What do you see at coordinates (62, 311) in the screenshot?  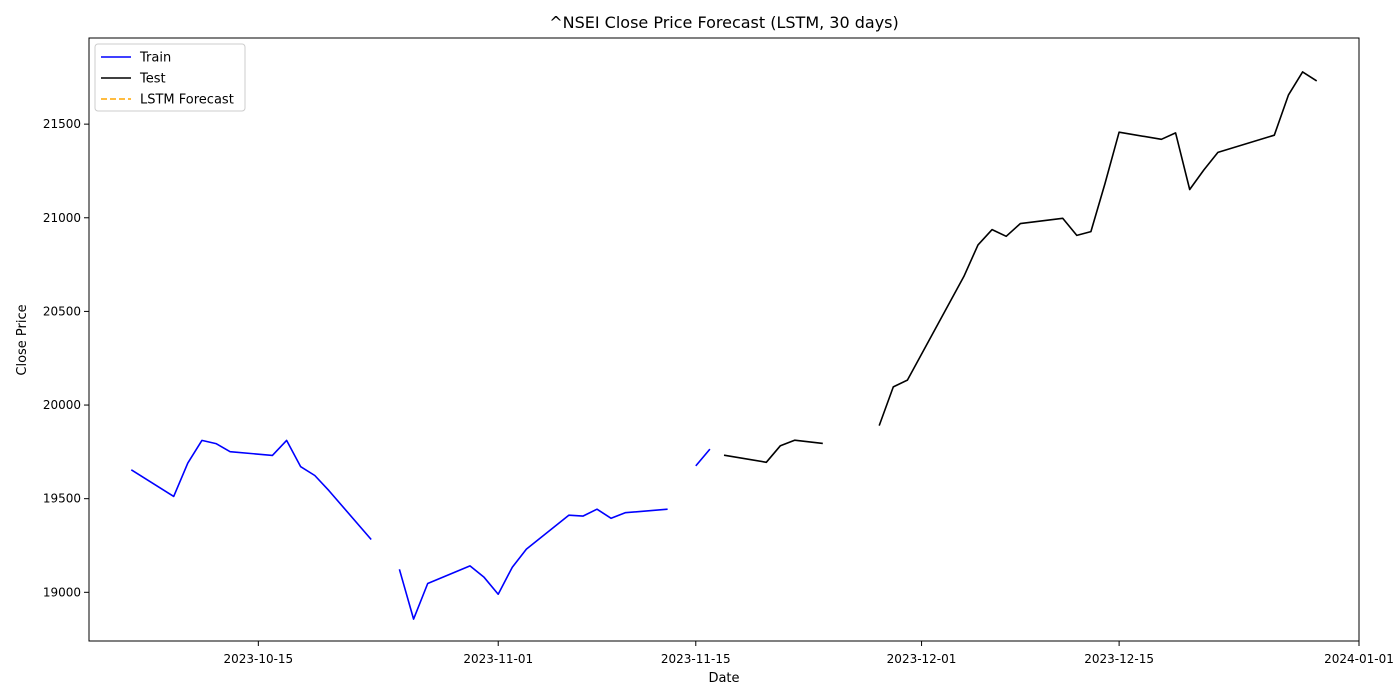 I see `y-tick-label: 20500` at bounding box center [62, 311].